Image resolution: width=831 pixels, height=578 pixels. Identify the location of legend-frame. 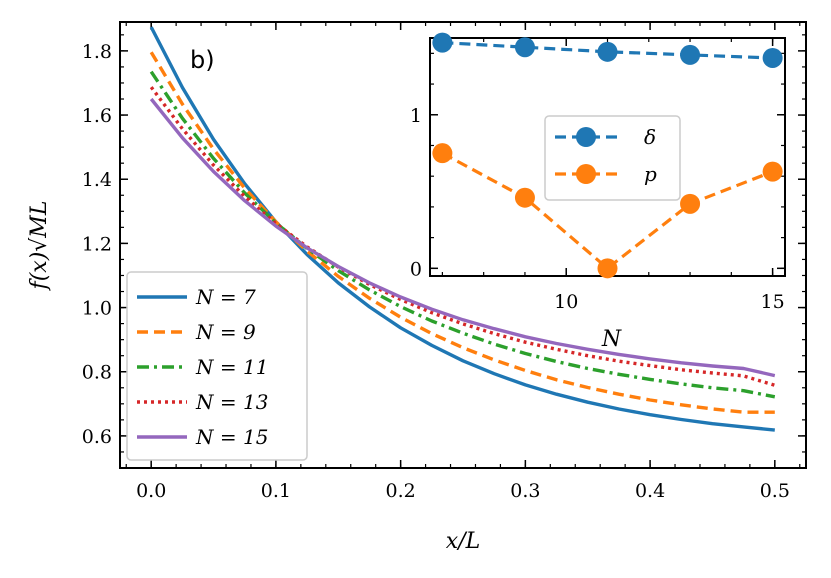
(217, 366).